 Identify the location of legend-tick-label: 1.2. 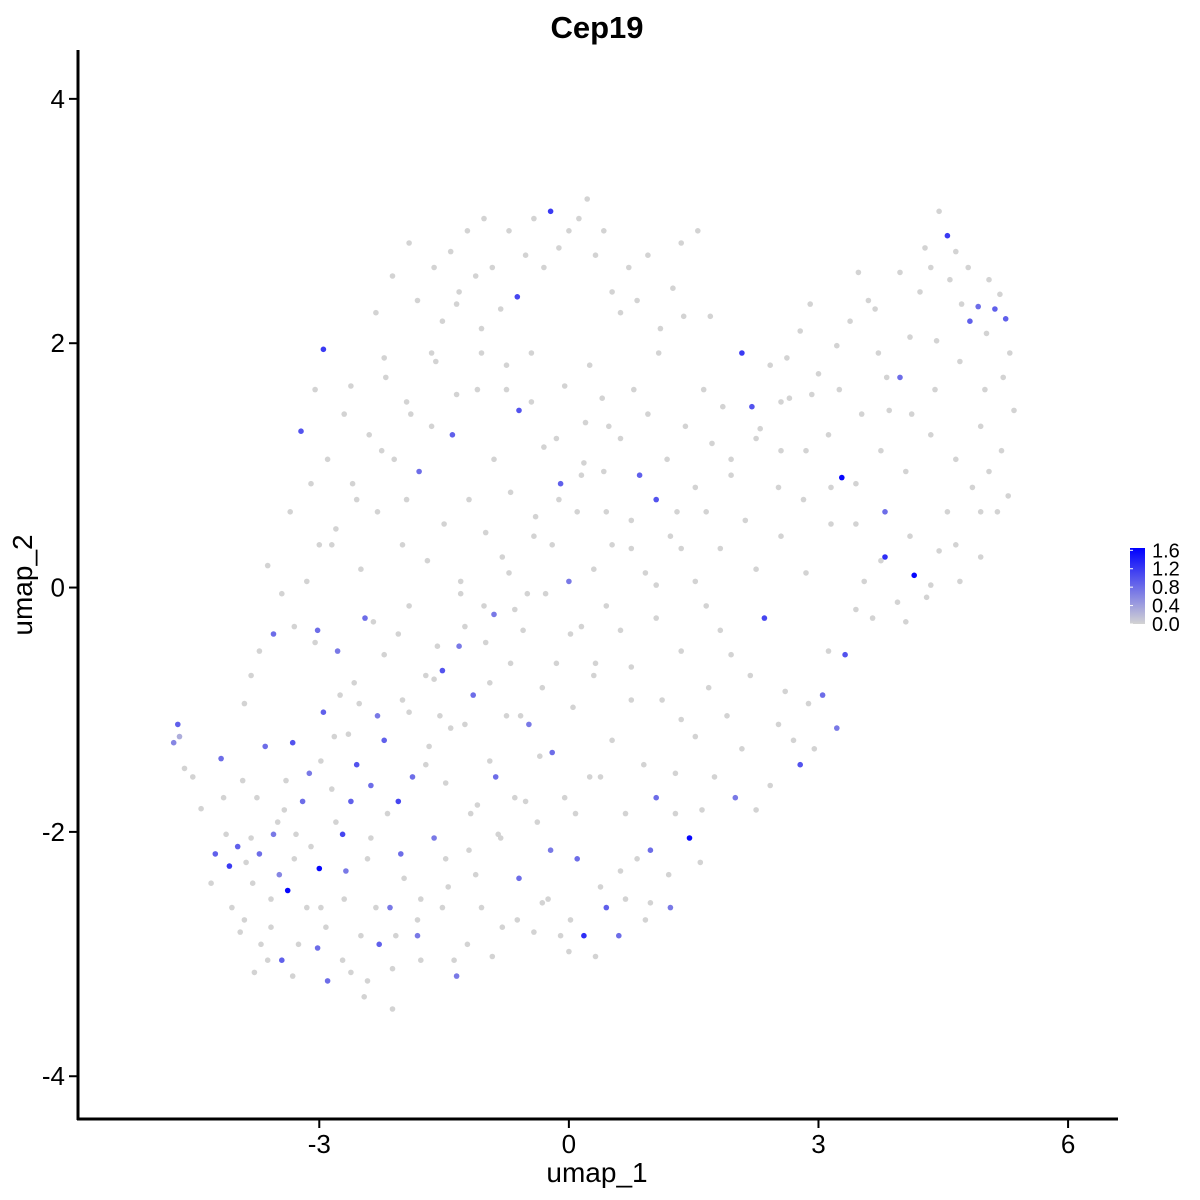
(1166, 570).